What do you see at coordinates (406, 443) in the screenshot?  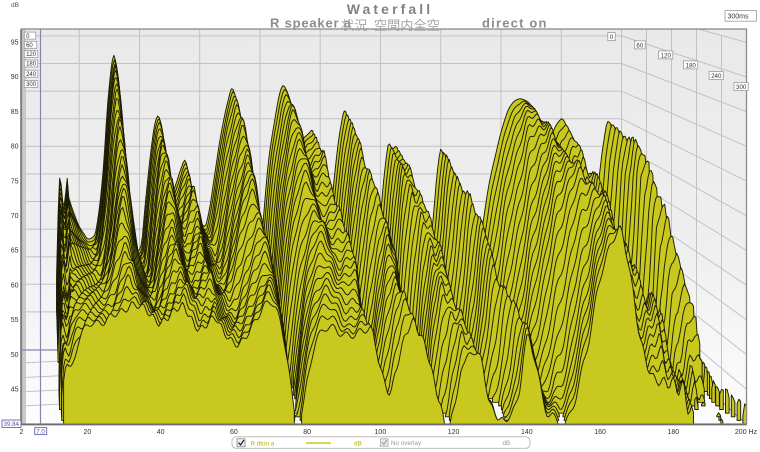 I see `svg-text: No overlay` at bounding box center [406, 443].